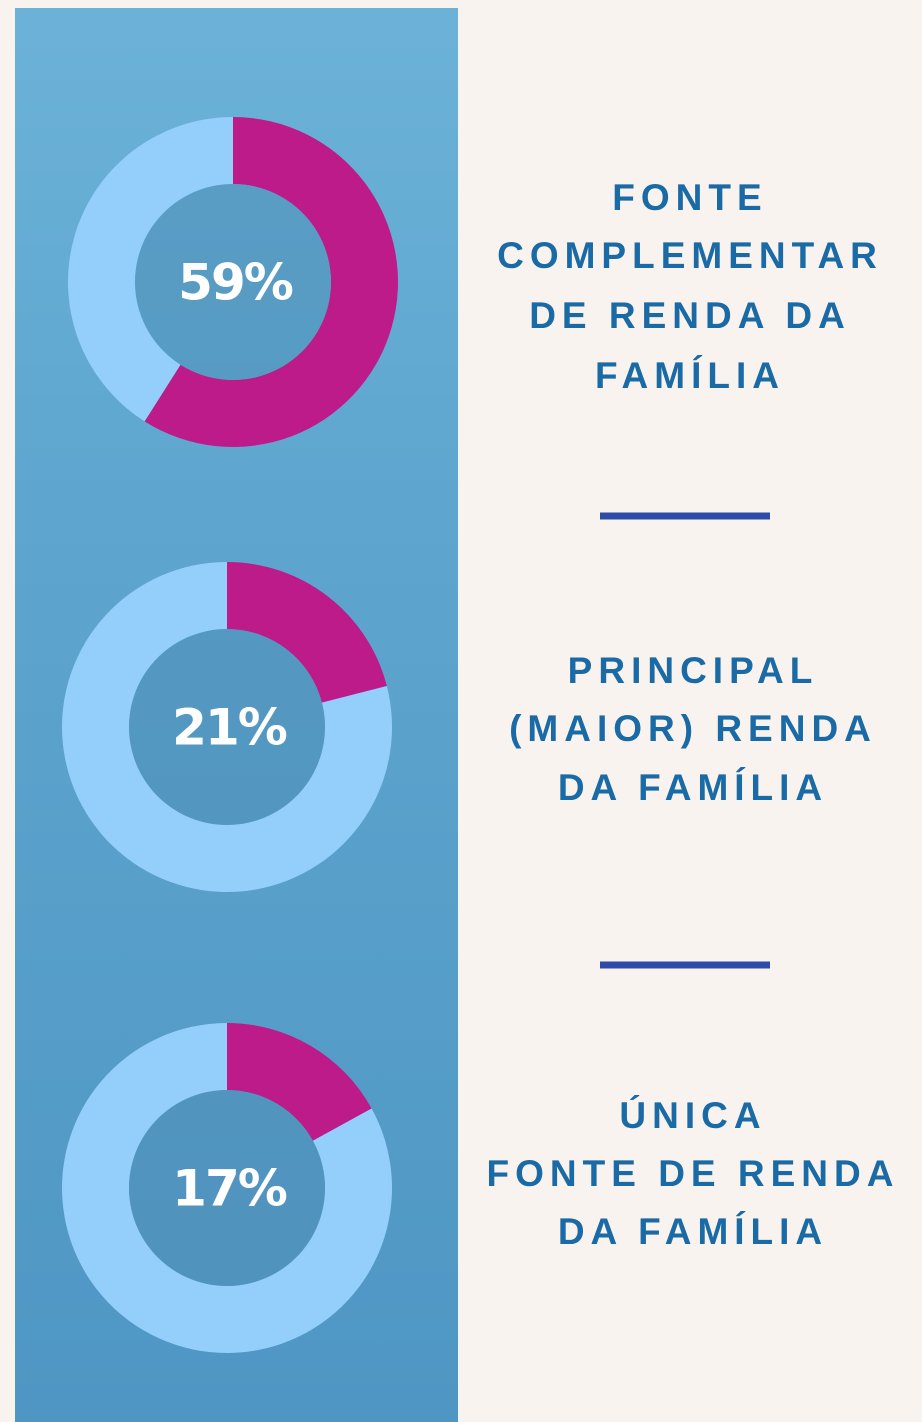 The height and width of the screenshot is (1422, 922). What do you see at coordinates (690, 375) in the screenshot?
I see `caption-line: FAMÍLIA` at bounding box center [690, 375].